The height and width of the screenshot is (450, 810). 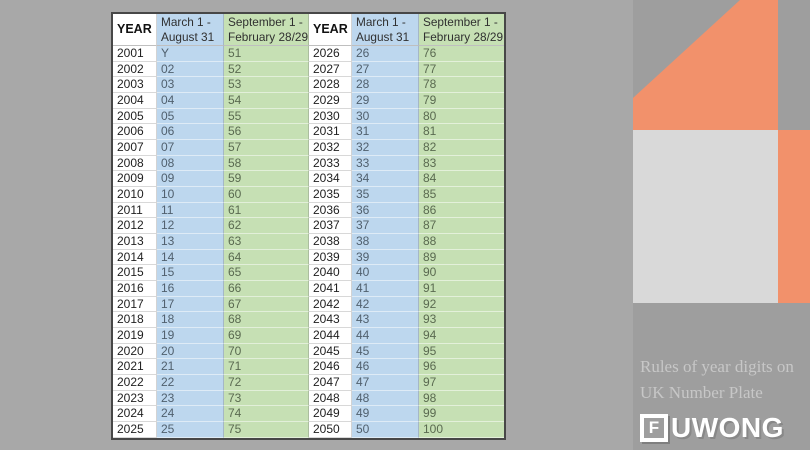 What do you see at coordinates (308, 85) in the screenshot?
I see `table-row: 2003 03 53 2028 28 78` at bounding box center [308, 85].